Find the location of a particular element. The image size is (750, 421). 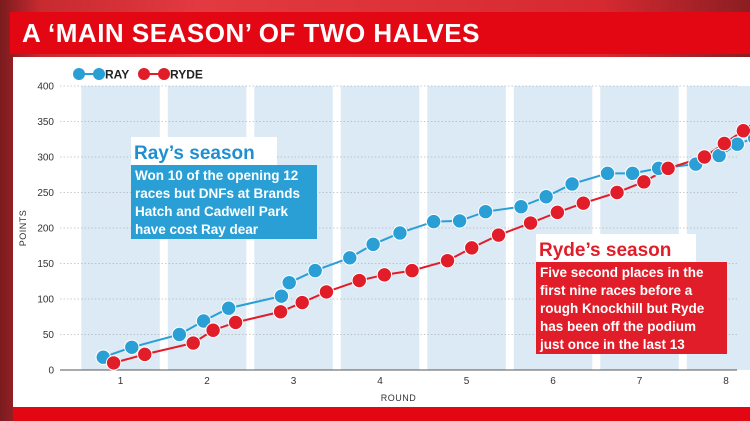

y-tick-label: 200 is located at coordinates (45, 229).